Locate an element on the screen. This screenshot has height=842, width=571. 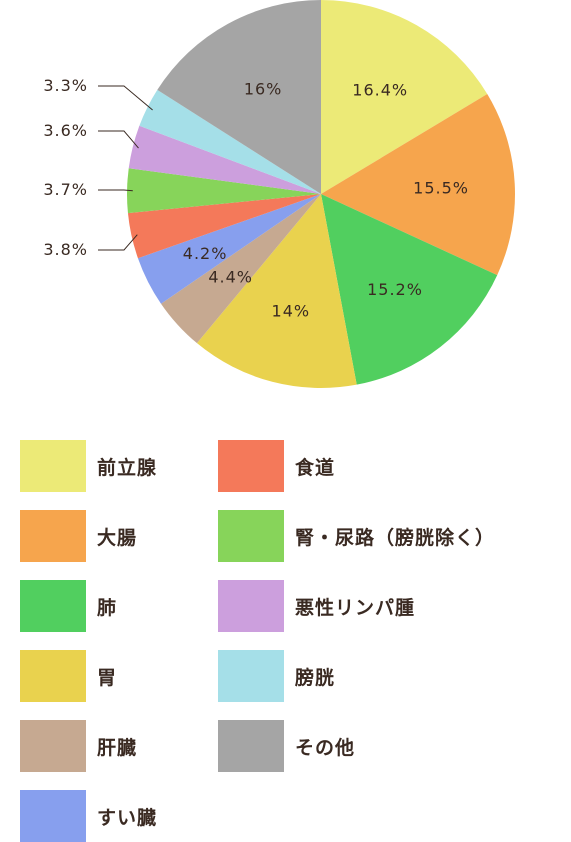
legend-item: 食道 is located at coordinates (276, 466).